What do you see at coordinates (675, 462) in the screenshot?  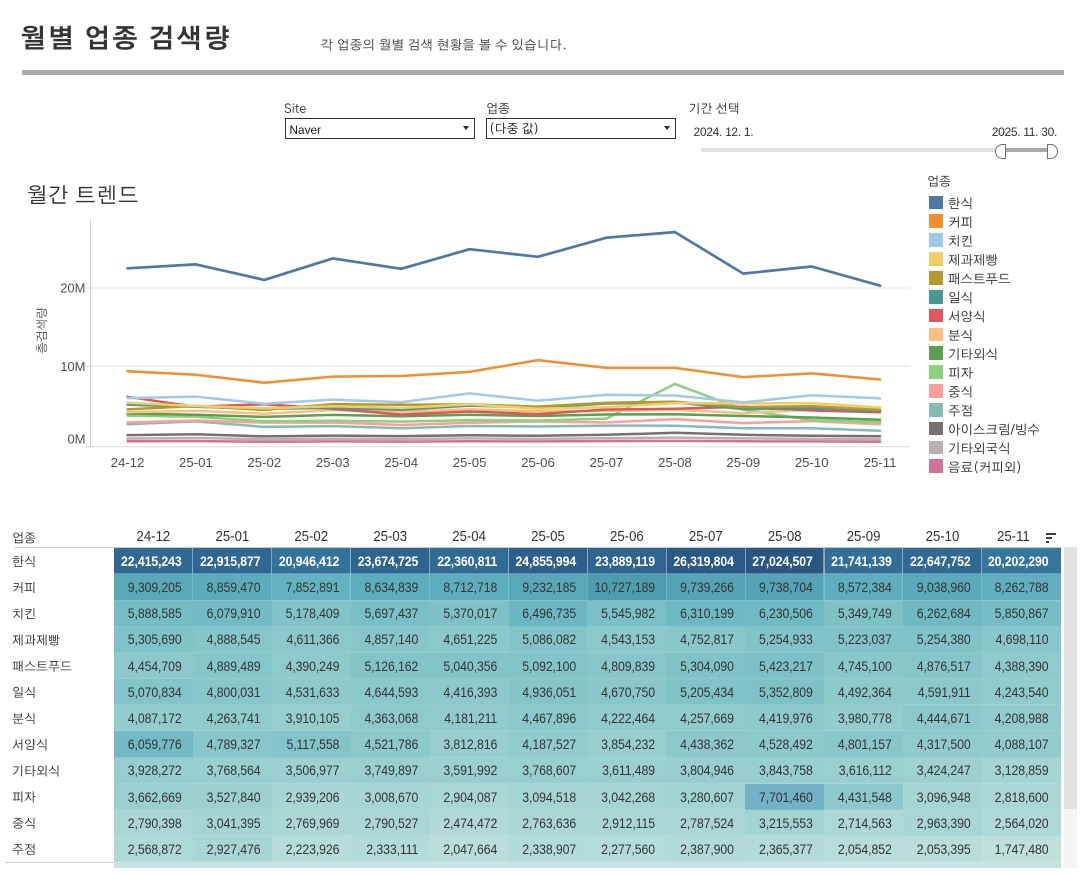 I see `svg-text: 25-08` at bounding box center [675, 462].